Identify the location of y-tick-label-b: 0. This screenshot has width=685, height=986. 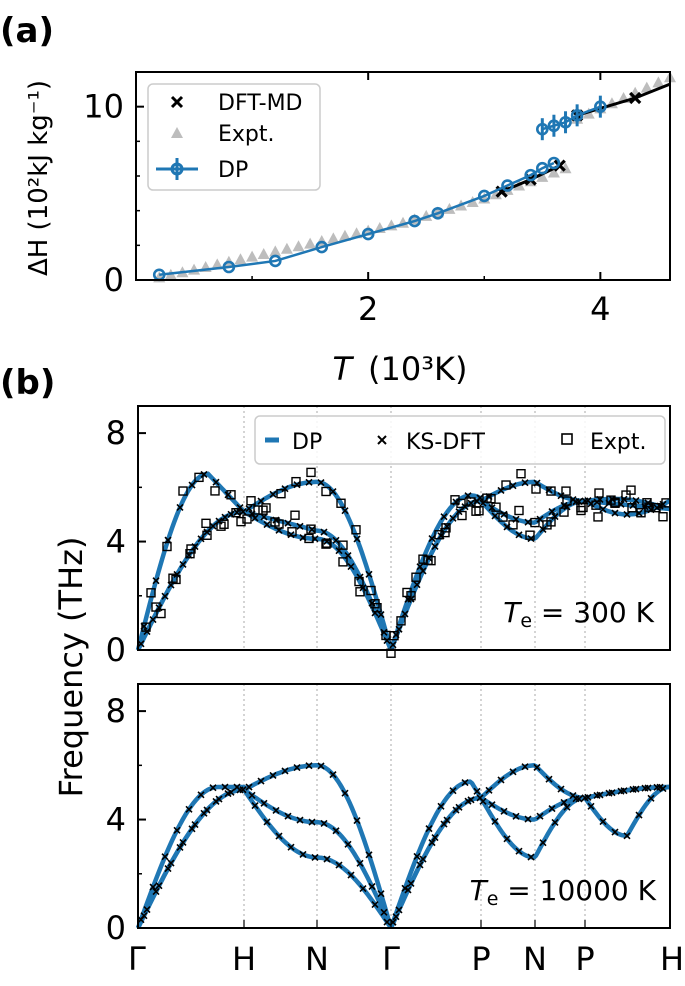
(116, 928).